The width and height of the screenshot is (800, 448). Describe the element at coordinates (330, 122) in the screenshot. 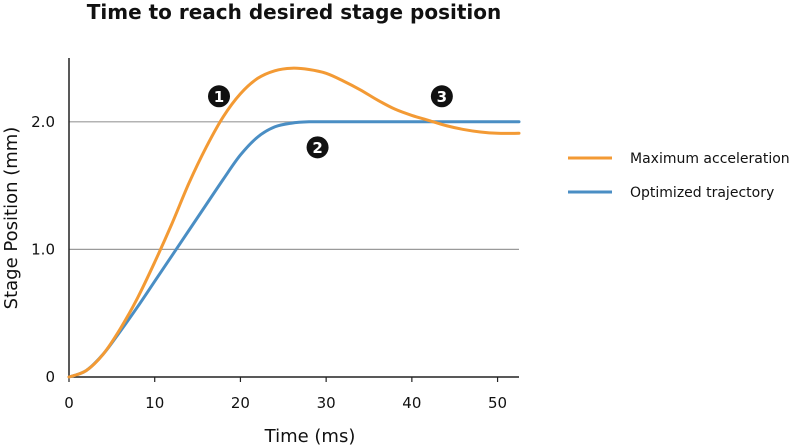

I see `annotations: 1 2 3` at that location.